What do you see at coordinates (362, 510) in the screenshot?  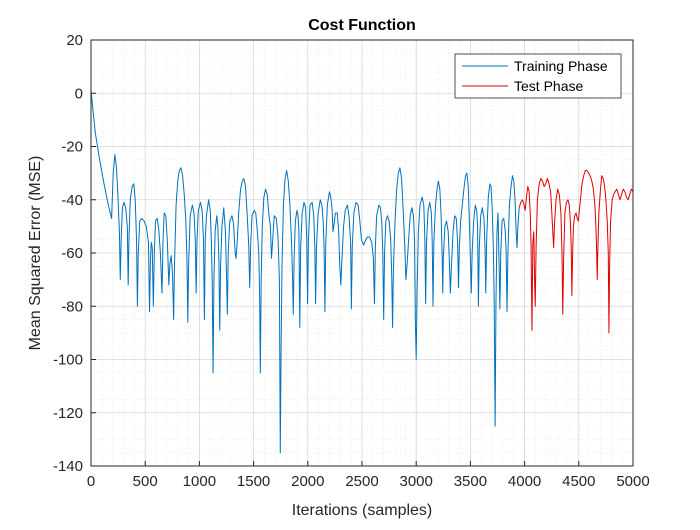 I see `x-axis-label: Iterations (samples)` at bounding box center [362, 510].